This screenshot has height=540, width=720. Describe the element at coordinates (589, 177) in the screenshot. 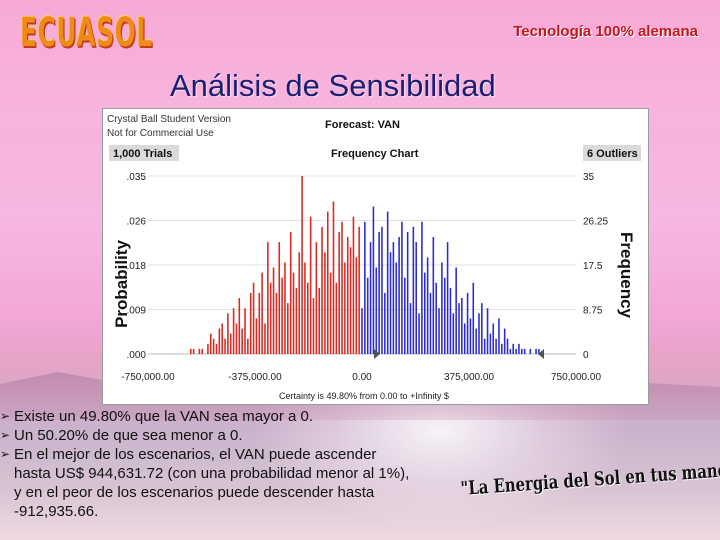

I see `y-tick-label-right: 35` at that location.